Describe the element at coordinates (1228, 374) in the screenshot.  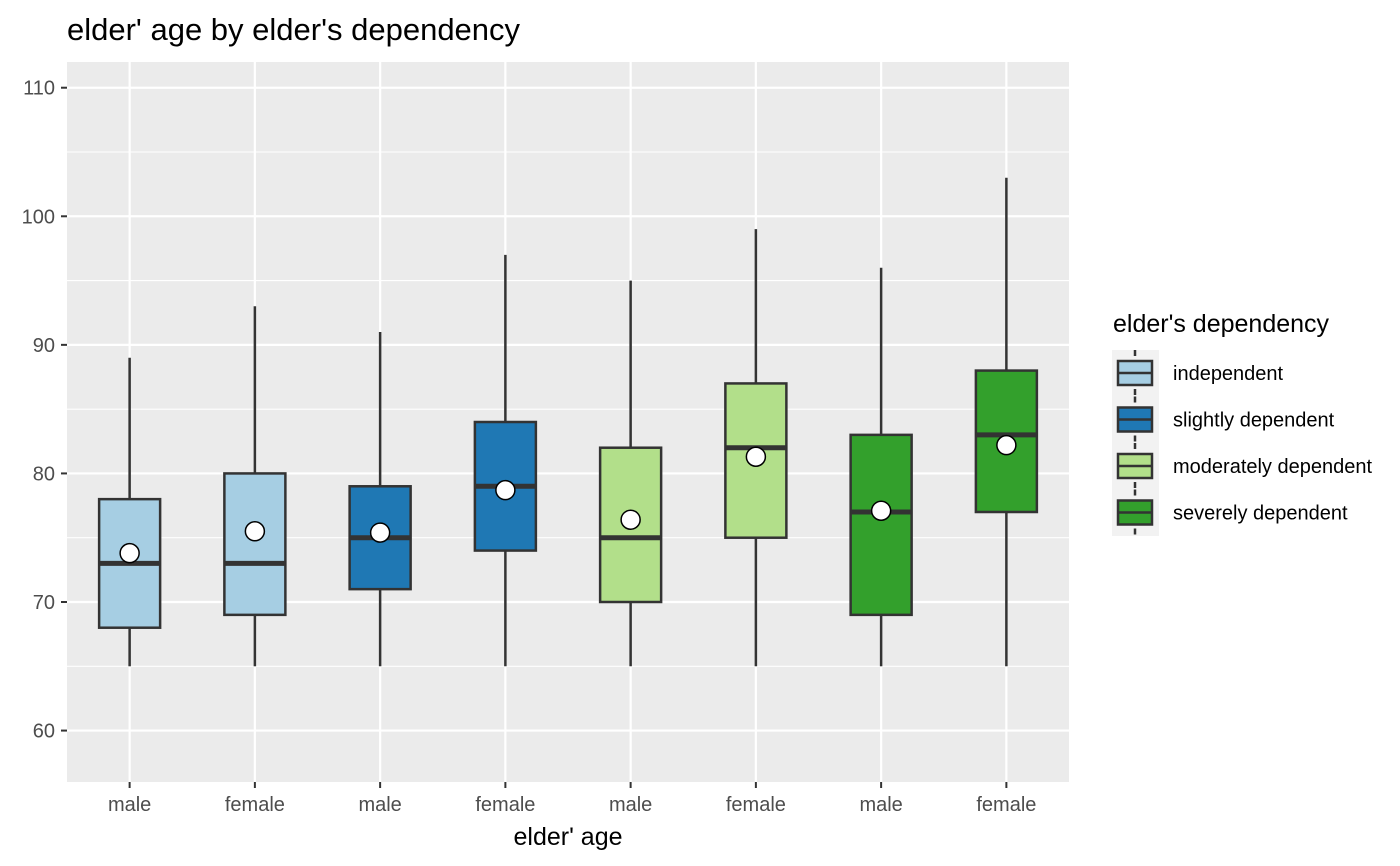
I see `legend-label: independent` at that location.